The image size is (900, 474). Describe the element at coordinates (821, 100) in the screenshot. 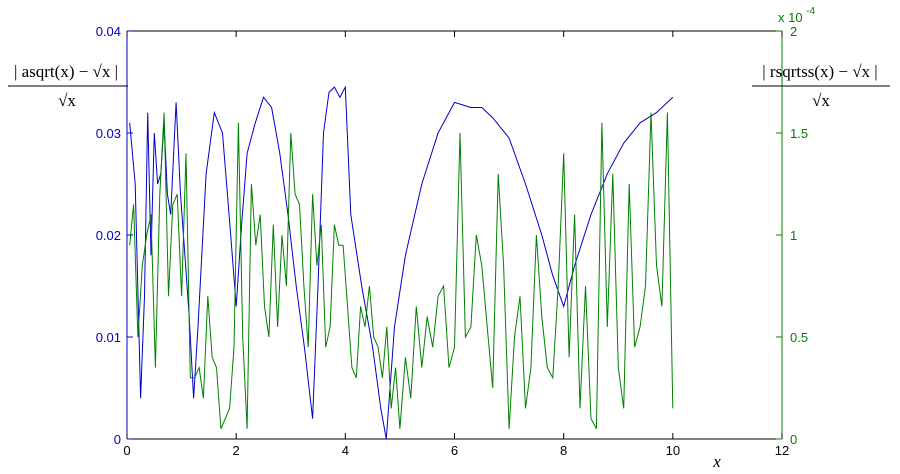

I see `right-axis-label-denominator: √x` at that location.